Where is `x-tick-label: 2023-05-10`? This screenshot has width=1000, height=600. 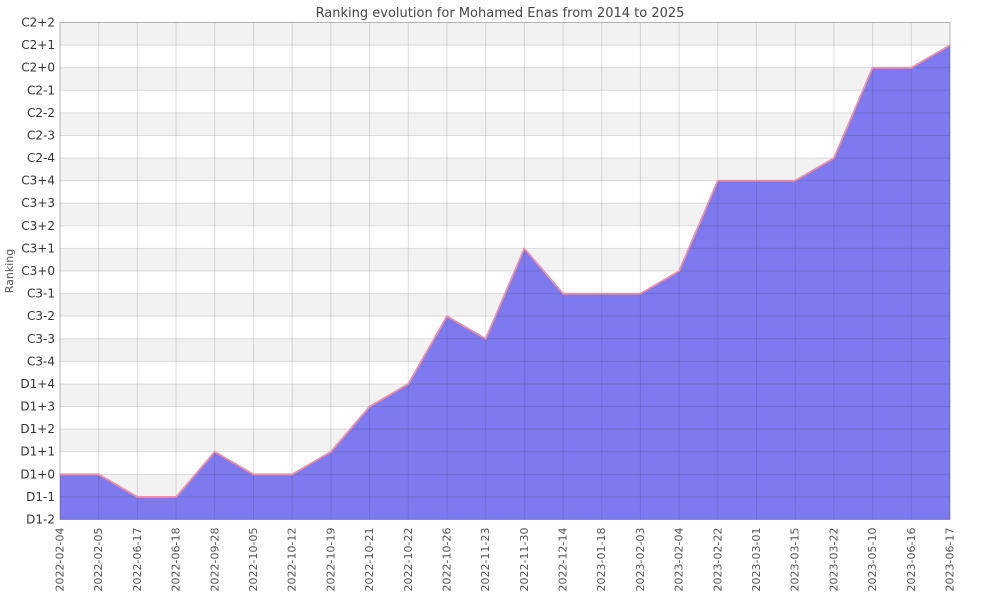 x-tick-label: 2023-05-10 is located at coordinates (872, 560).